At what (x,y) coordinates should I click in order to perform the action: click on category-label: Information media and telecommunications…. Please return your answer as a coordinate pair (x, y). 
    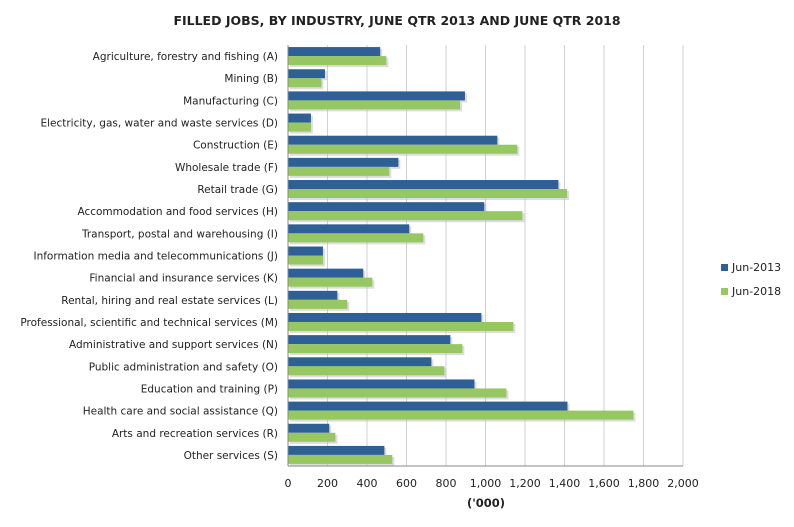
    Looking at the image, I should click on (155, 257).